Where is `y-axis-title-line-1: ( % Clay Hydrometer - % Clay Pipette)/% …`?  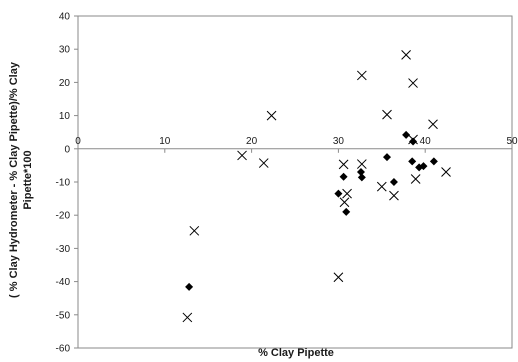
y-axis-title-line-1: ( % Clay Hydrometer - % Clay Pipette)/% … is located at coordinates (14, 179).